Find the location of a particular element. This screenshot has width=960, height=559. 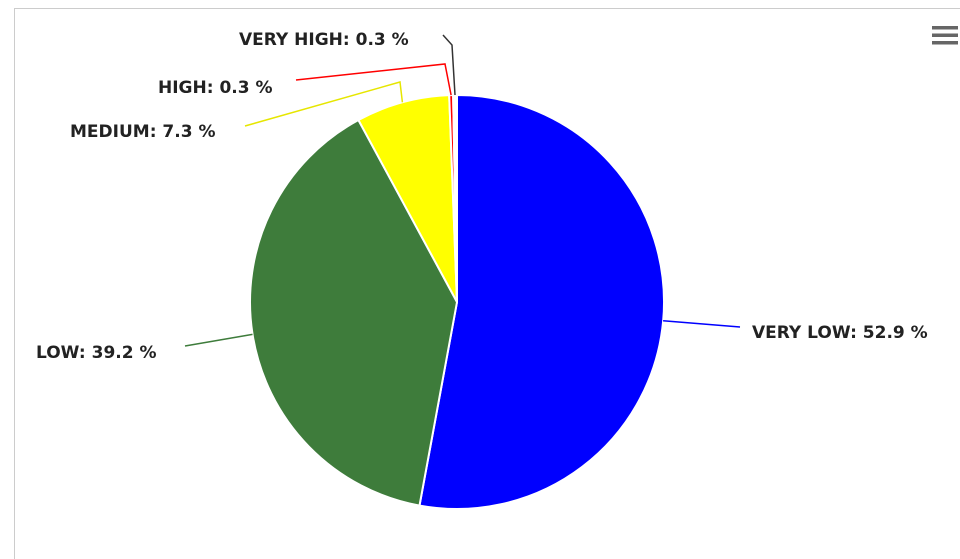

connector-low is located at coordinates (218, 340).